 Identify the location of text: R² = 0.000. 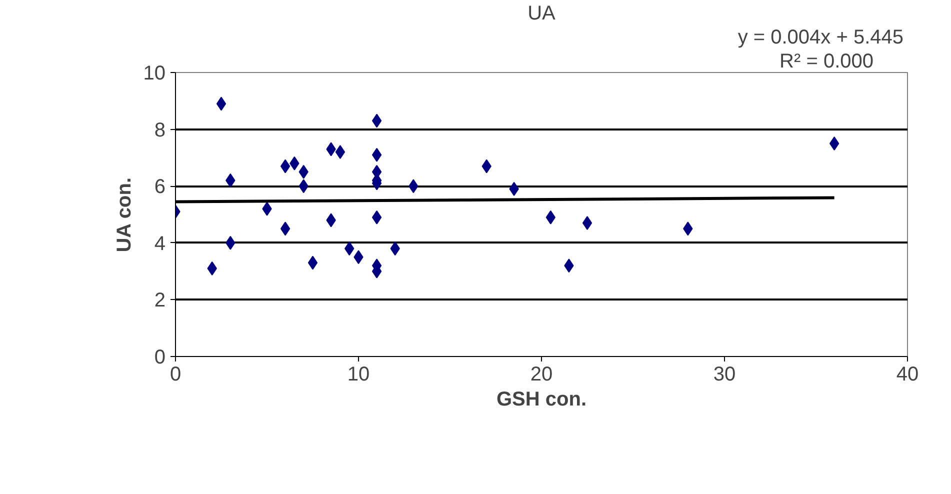
(827, 61).